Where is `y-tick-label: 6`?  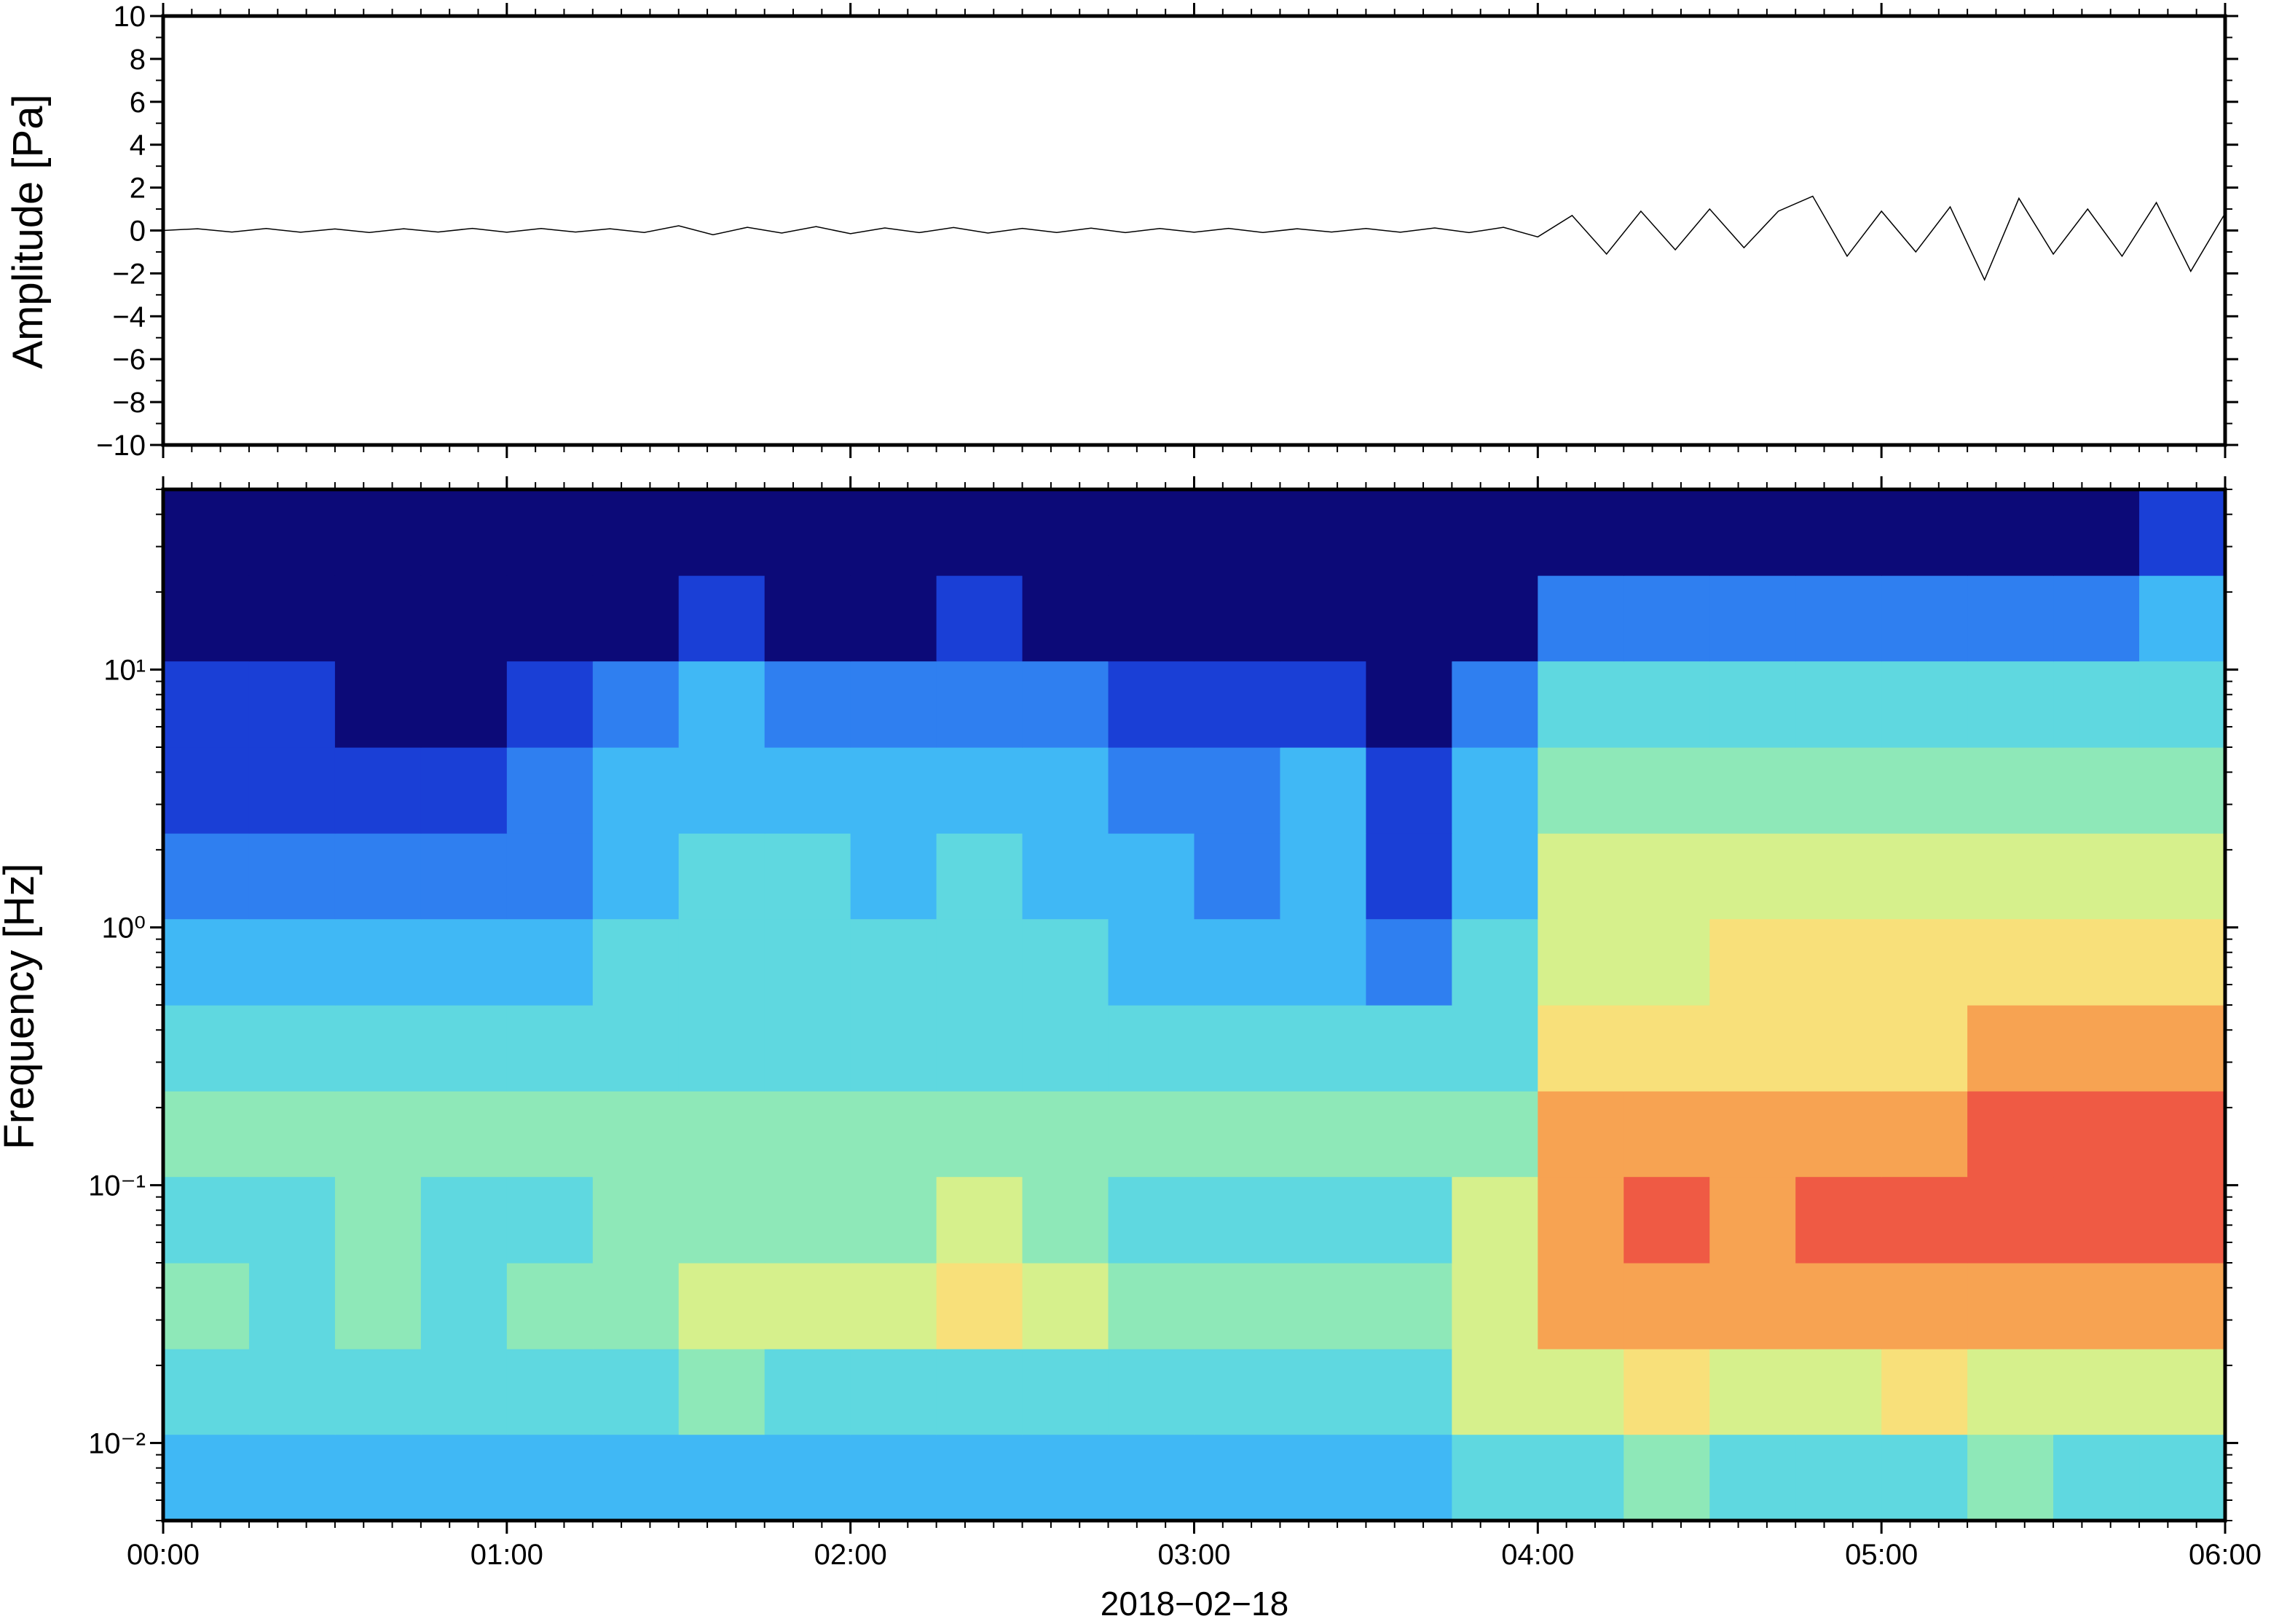 y-tick-label: 6 is located at coordinates (138, 103).